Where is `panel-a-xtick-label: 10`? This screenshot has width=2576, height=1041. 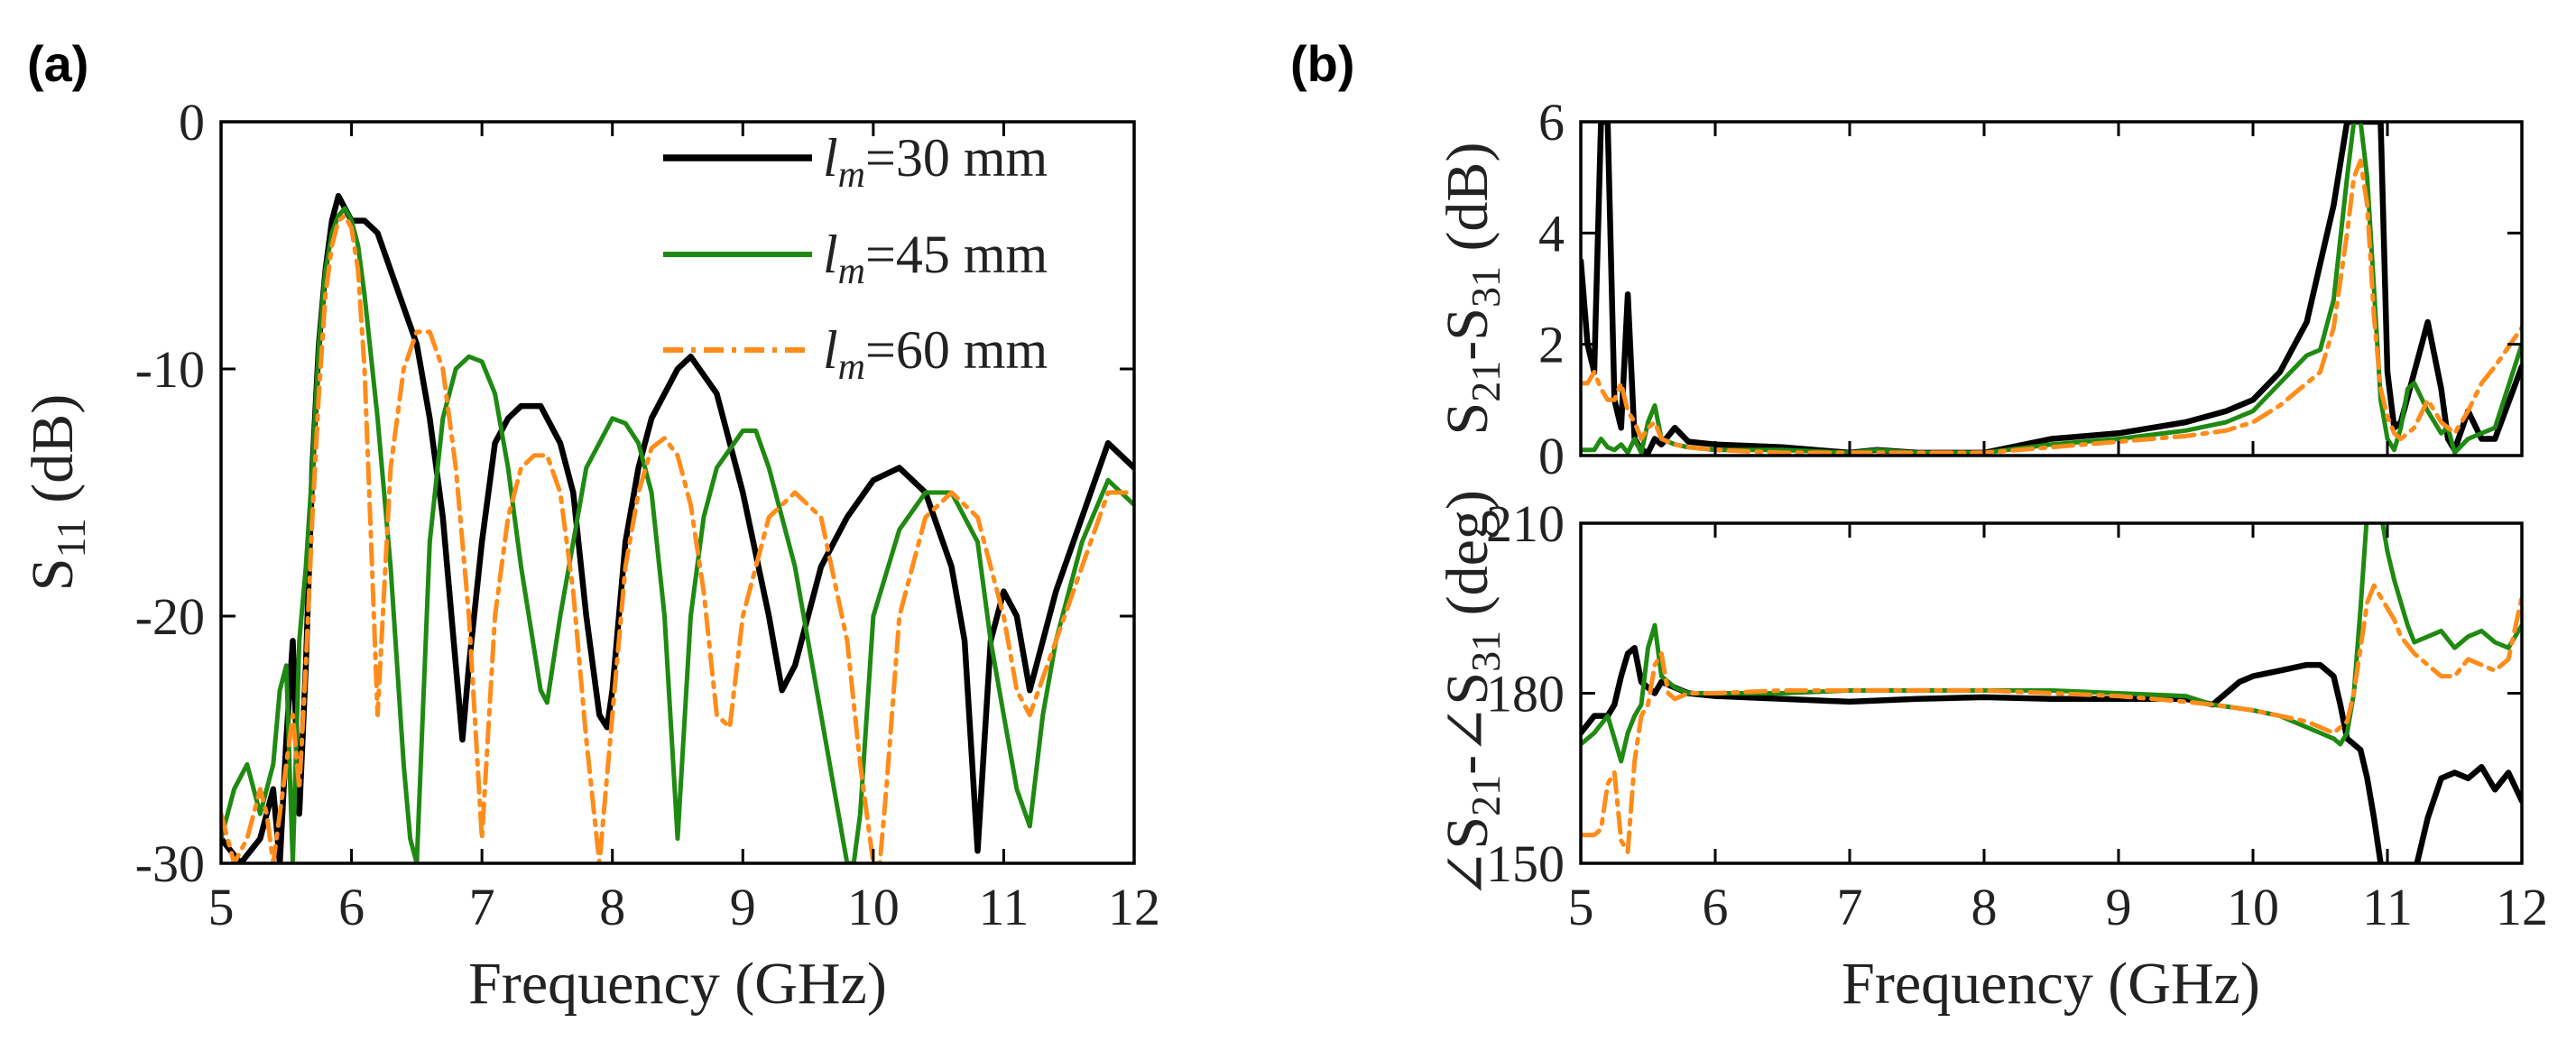 panel-a-xtick-label: 10 is located at coordinates (873, 907).